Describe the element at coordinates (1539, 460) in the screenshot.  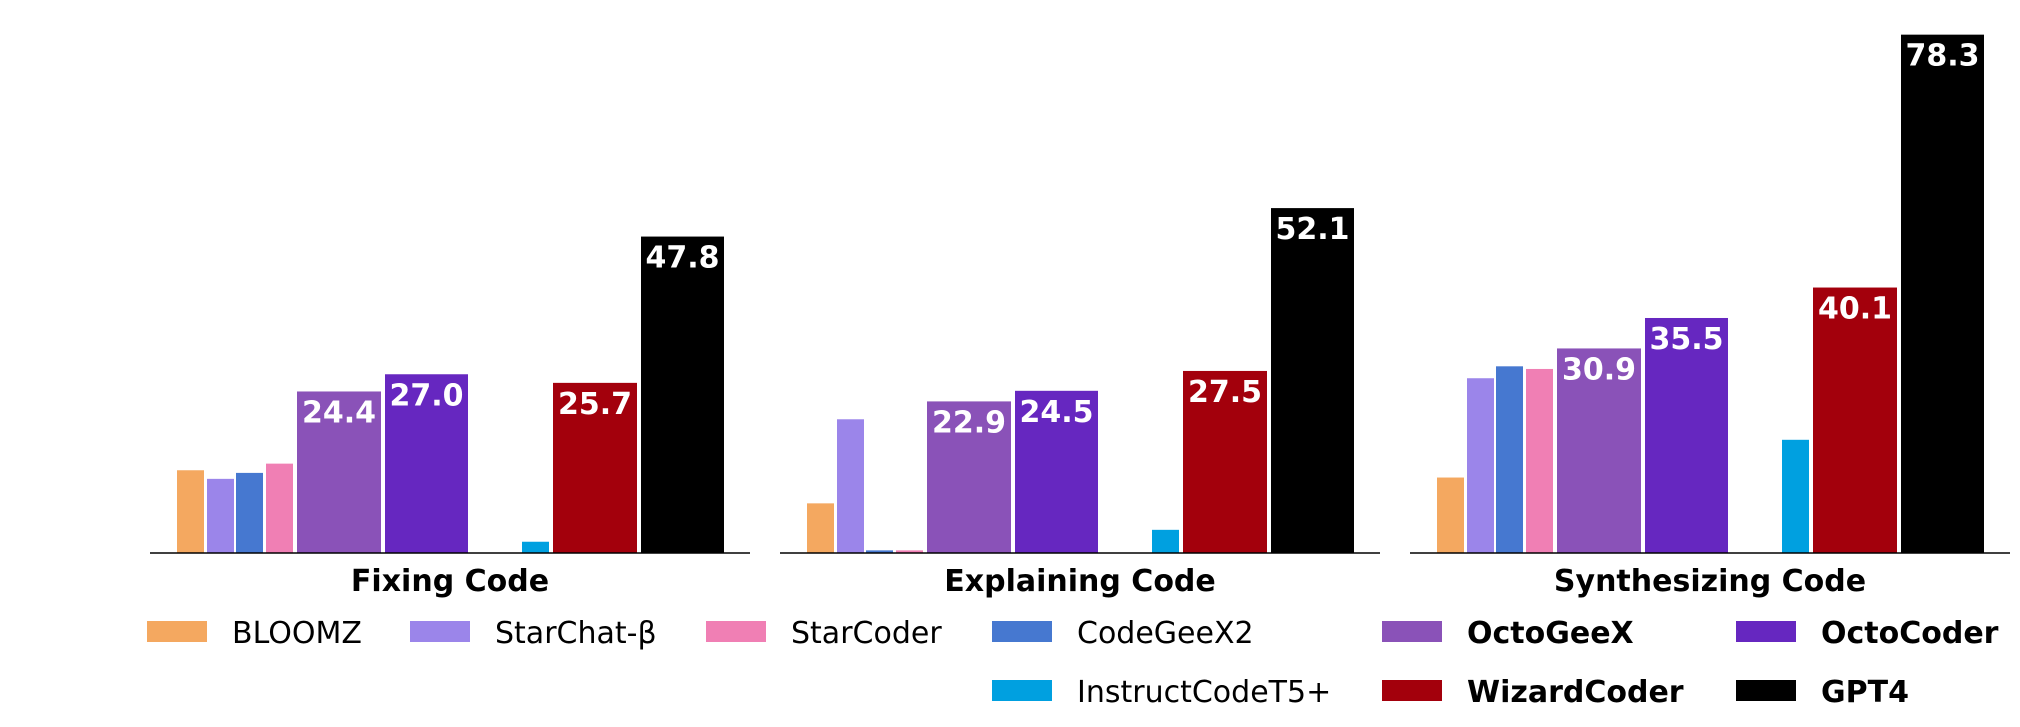
I see `bar-starcoder-synthesizing-code` at that location.